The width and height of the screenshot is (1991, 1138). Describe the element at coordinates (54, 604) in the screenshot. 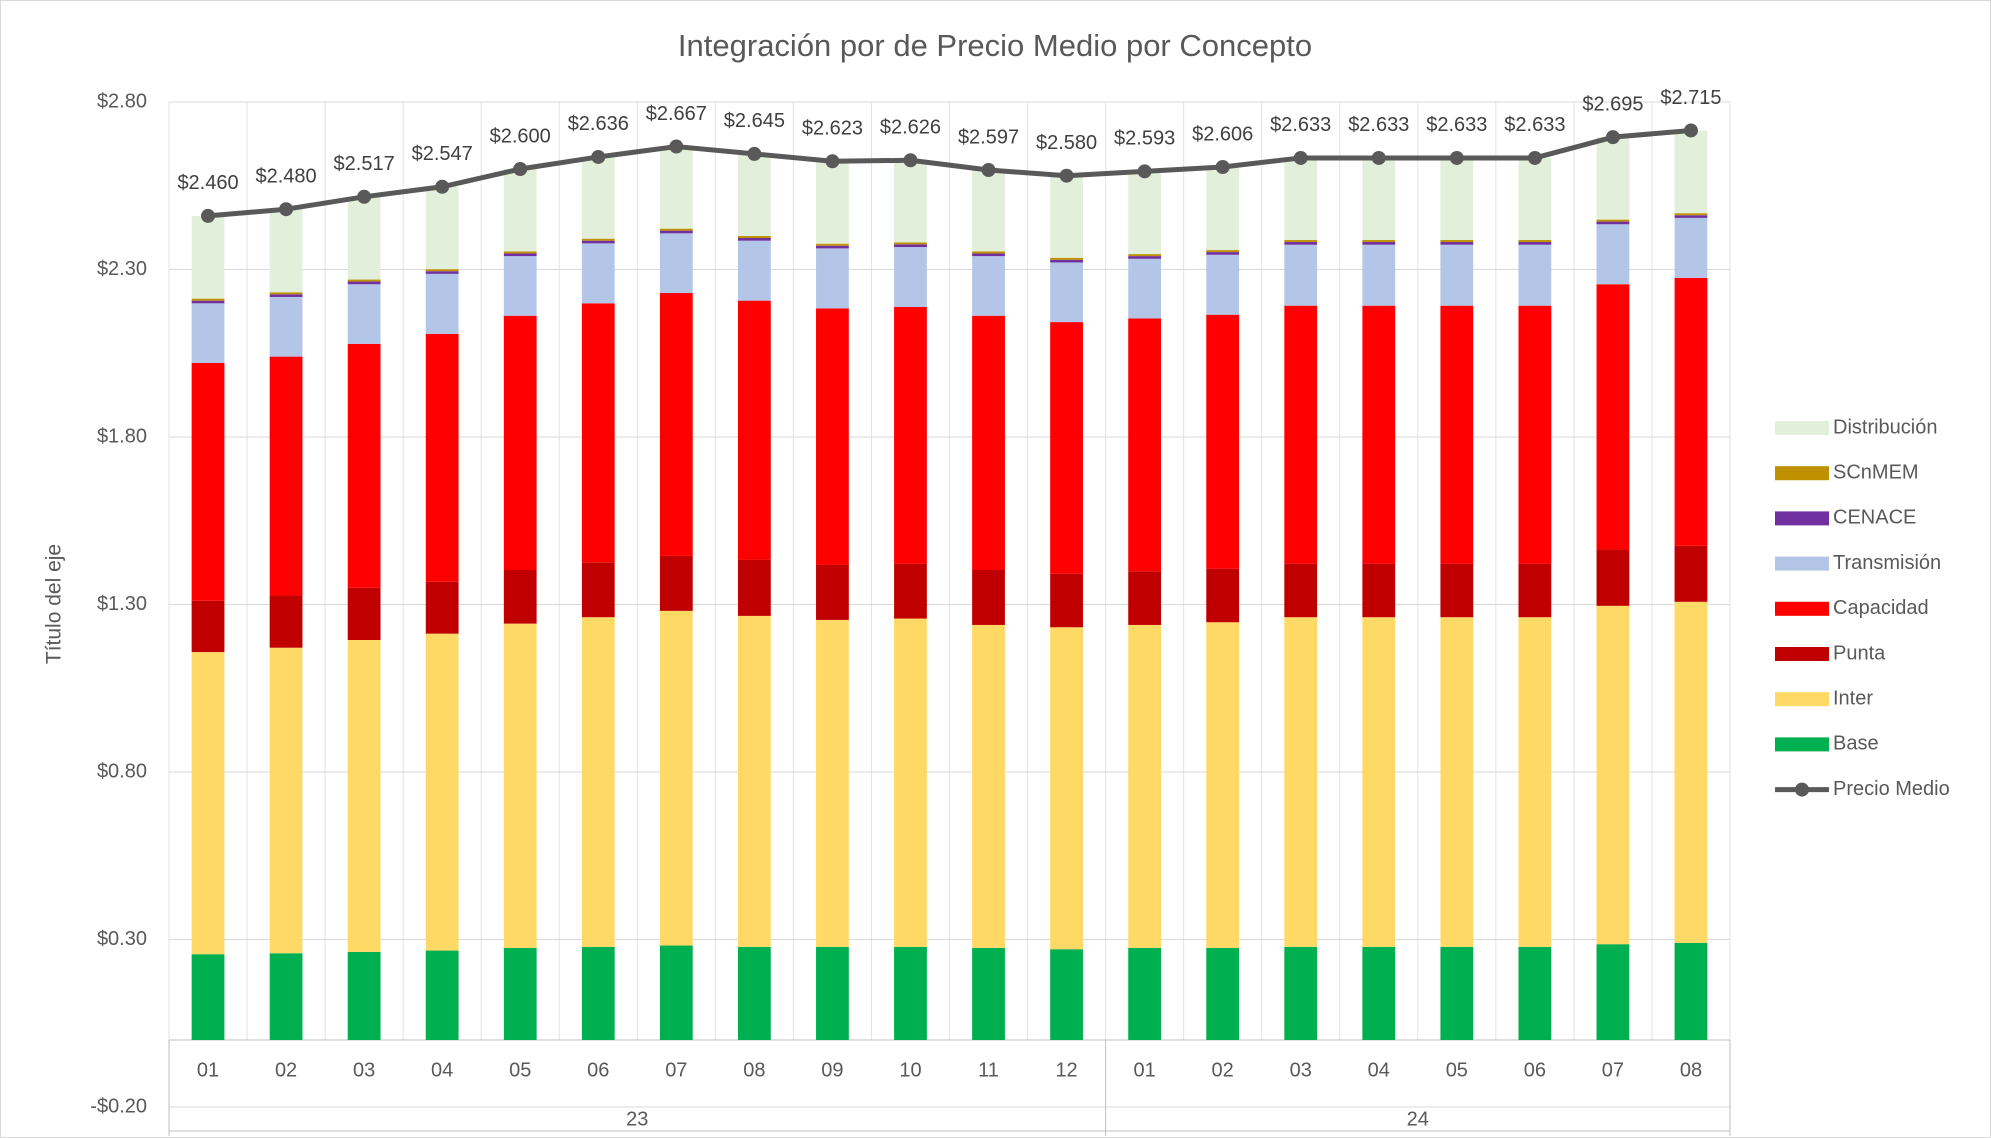

I see `y-axis-title: Título del eje` at that location.